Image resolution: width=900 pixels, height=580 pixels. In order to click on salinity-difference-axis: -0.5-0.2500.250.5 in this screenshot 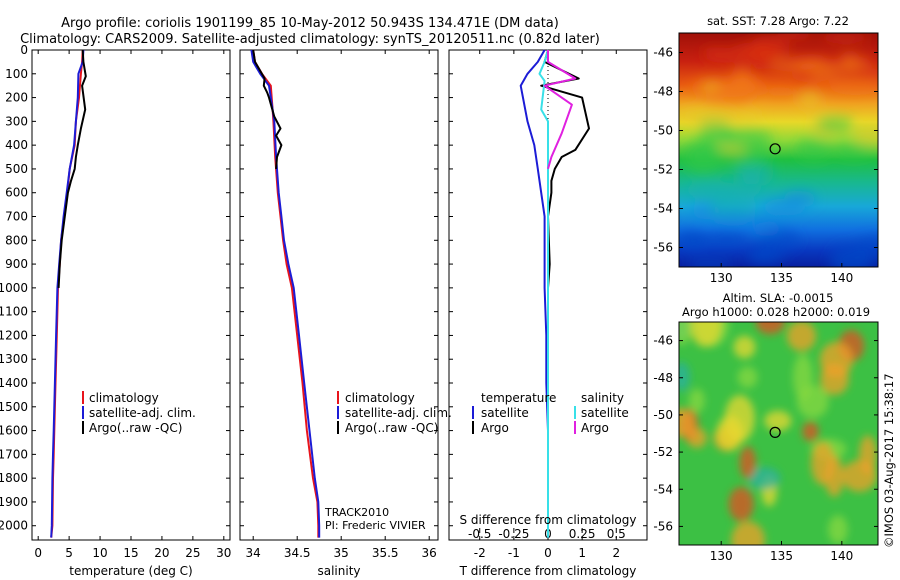, I will do `click(547, 534)`.